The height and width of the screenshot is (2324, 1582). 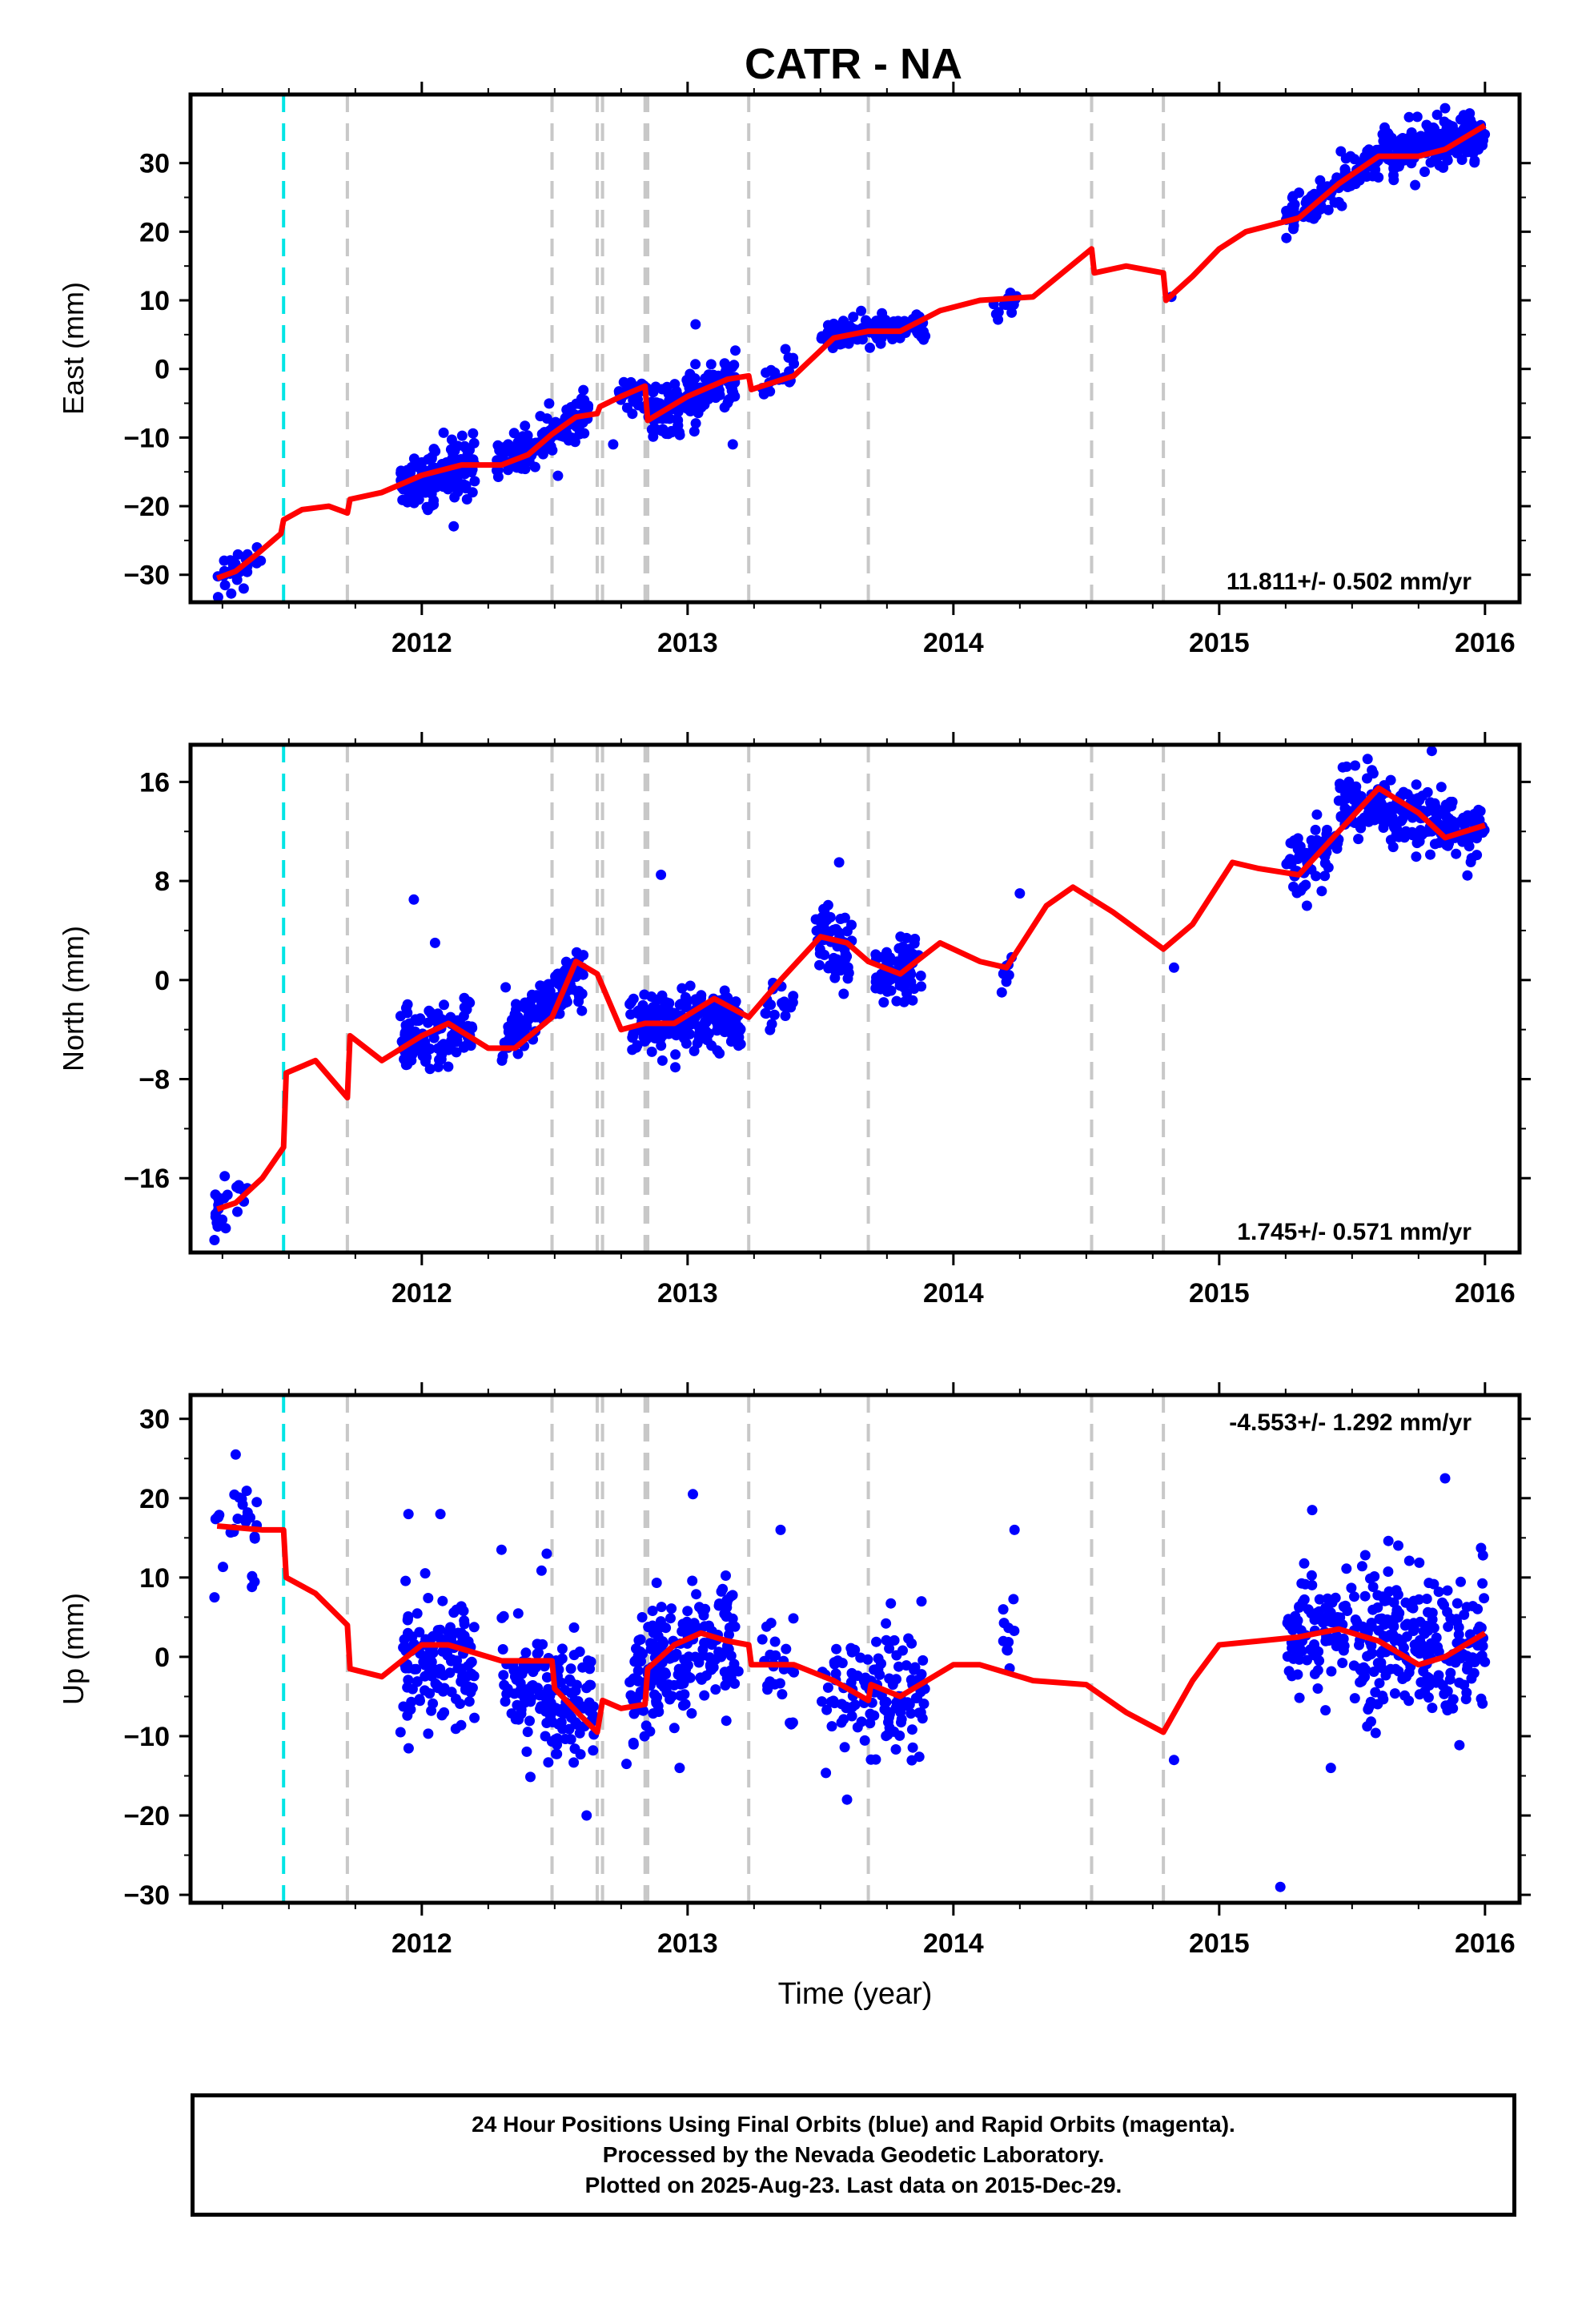 What do you see at coordinates (954, 1294) in the screenshot?
I see `north-x-tick-label: 2014` at bounding box center [954, 1294].